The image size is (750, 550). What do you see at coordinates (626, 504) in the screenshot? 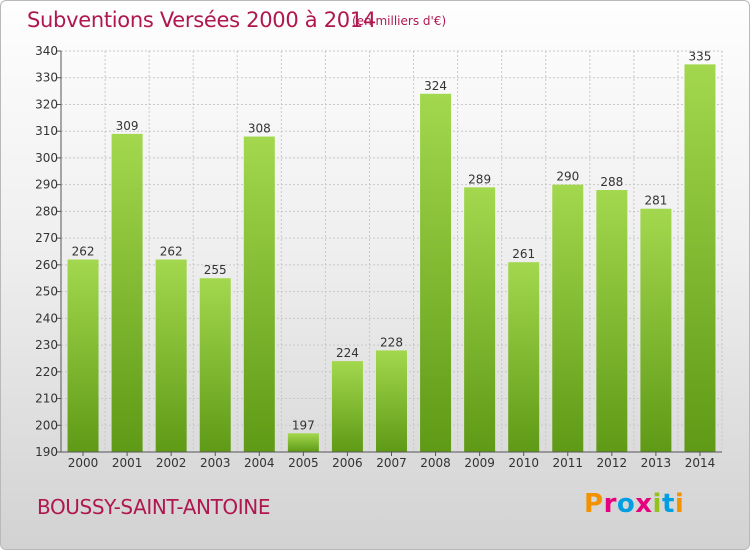
I see `logo-letter: o` at bounding box center [626, 504].